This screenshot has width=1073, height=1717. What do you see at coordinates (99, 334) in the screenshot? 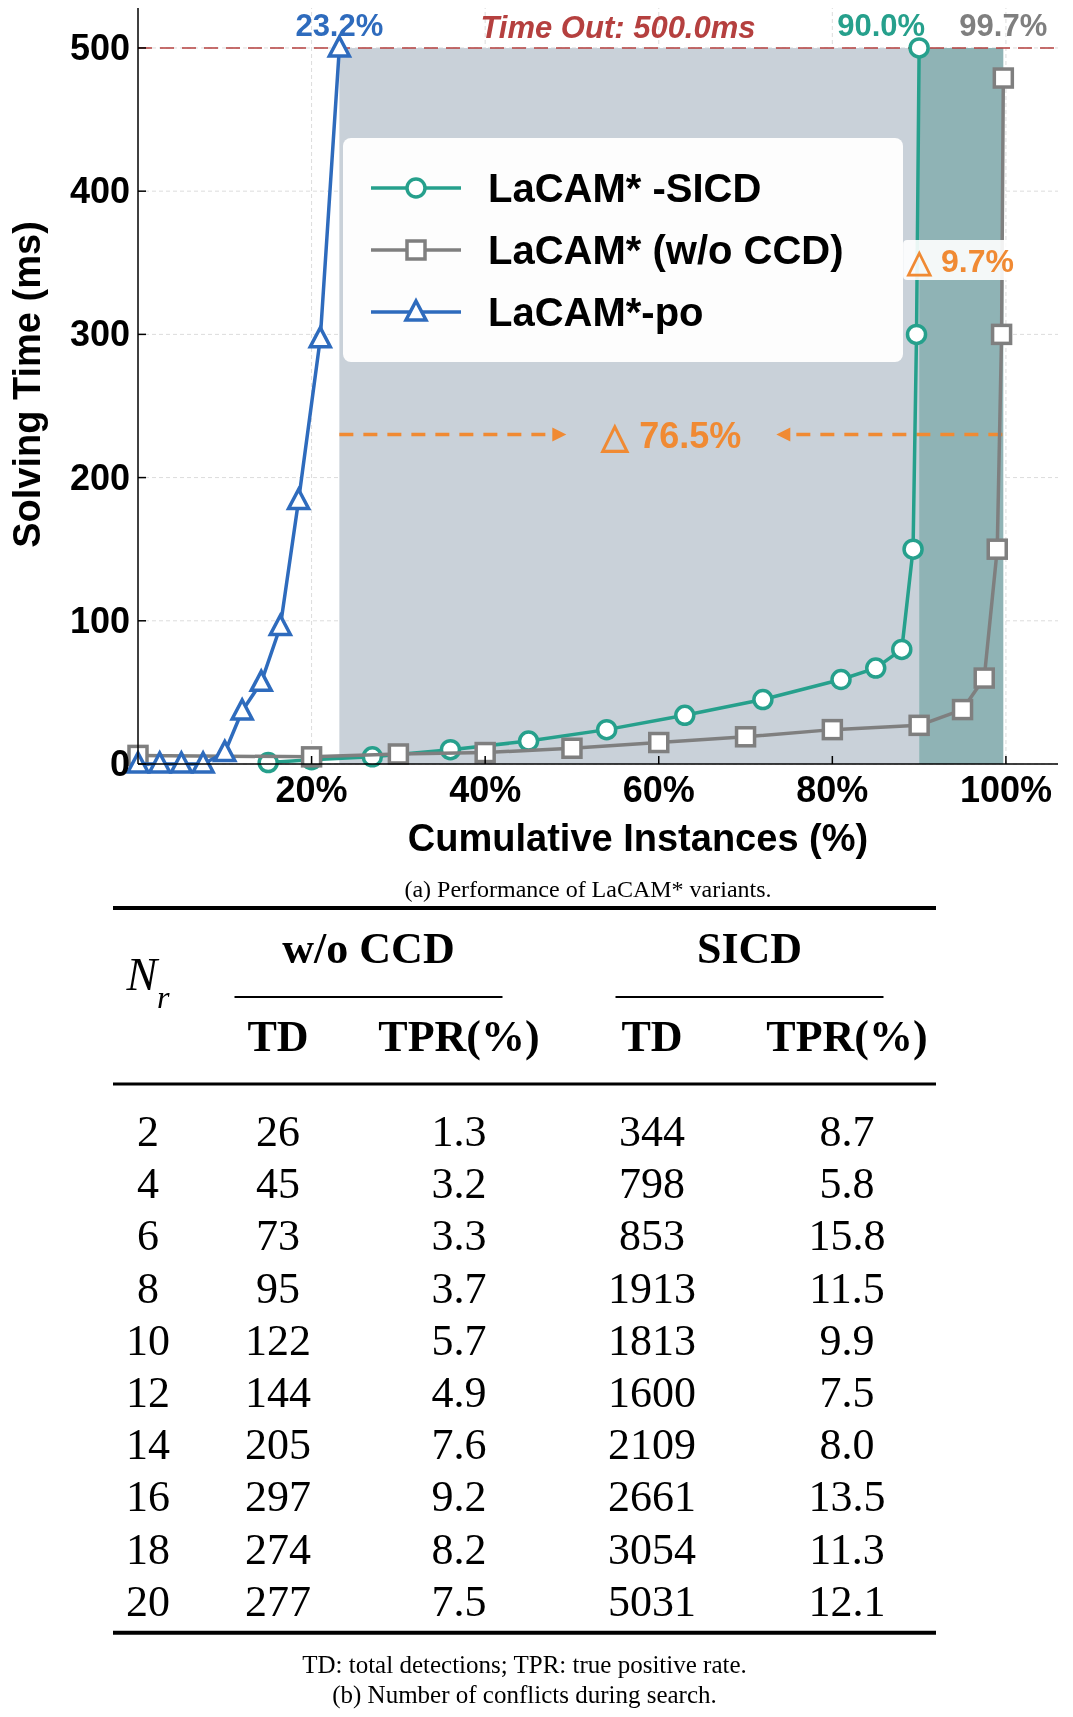
I see `y-tick-label: 300` at bounding box center [99, 334].